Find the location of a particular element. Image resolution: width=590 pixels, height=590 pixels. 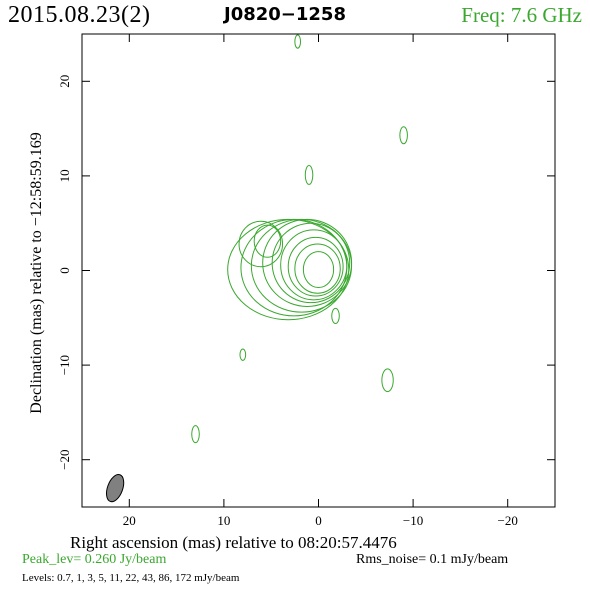

rms-label: Rms_noise= is located at coordinates (391, 559).